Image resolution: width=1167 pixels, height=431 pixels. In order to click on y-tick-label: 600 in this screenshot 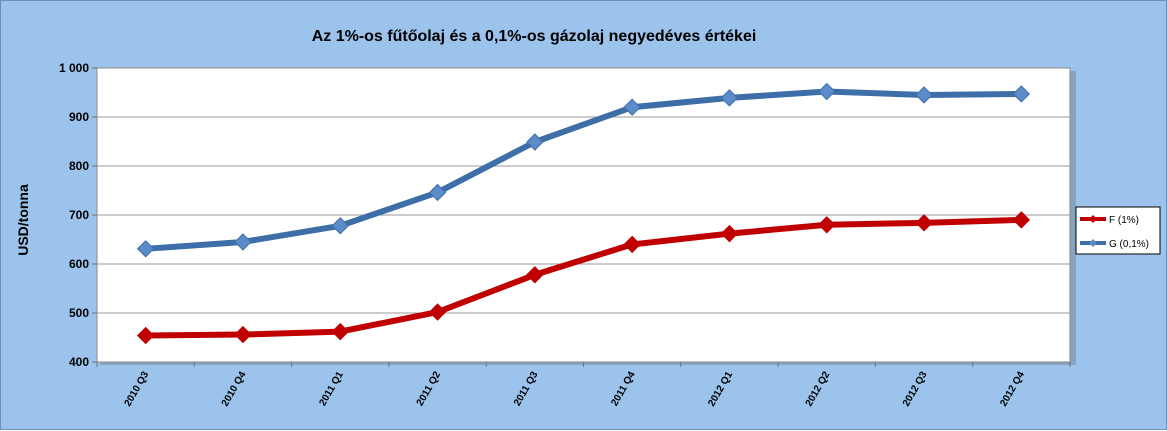, I will do `click(79, 264)`.